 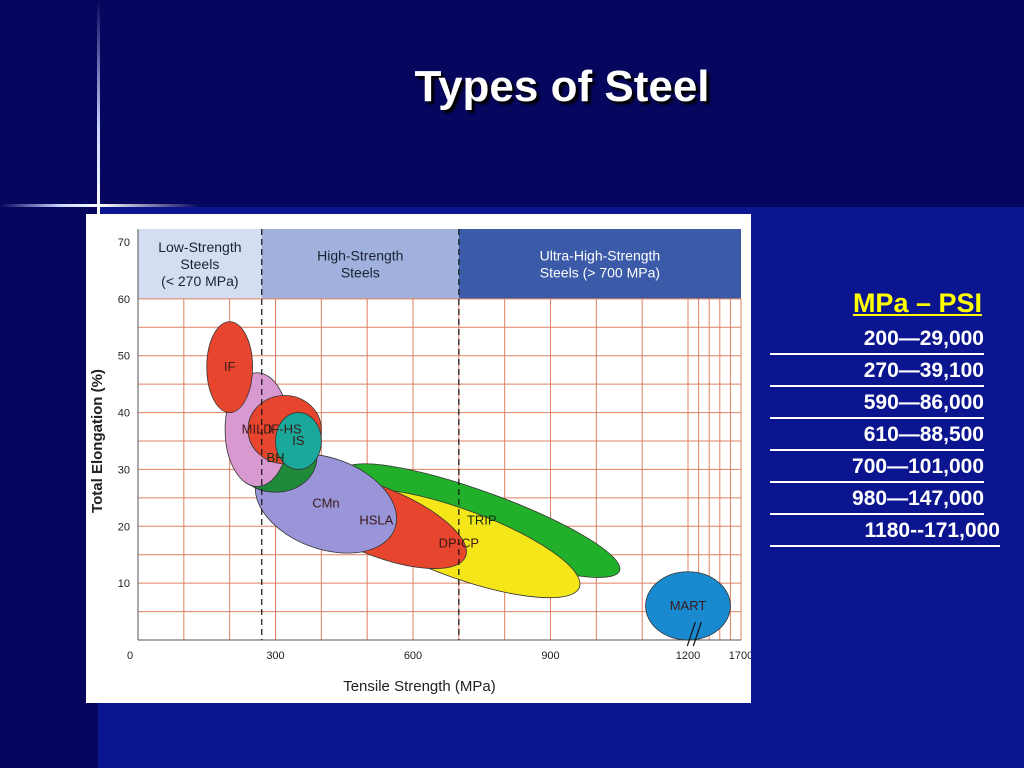 What do you see at coordinates (885, 532) in the screenshot?
I see `conversion-row: 1180--171,000` at bounding box center [885, 532].